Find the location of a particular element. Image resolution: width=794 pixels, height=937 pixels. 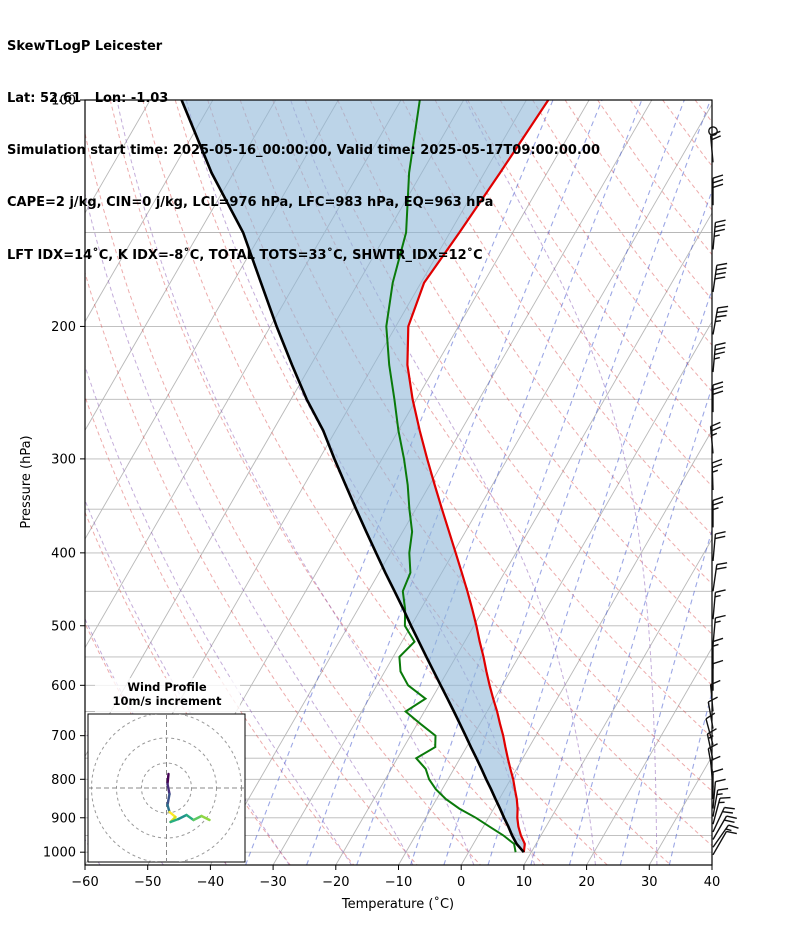

hodograph-range-ring is located at coordinates (166, 788).